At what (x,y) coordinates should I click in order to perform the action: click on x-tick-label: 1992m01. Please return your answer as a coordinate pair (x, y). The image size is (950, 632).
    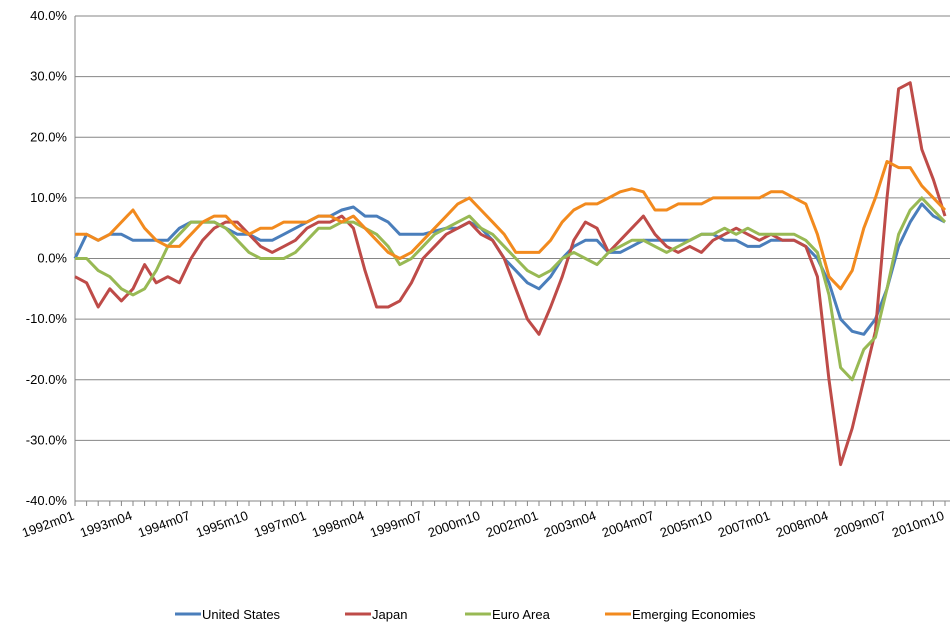
    Looking at the image, I should click on (48, 524).